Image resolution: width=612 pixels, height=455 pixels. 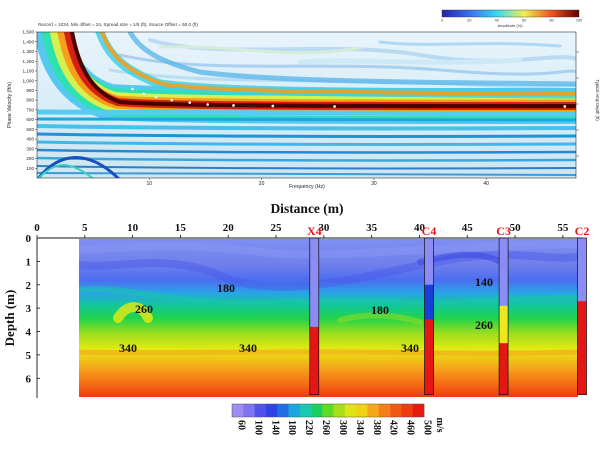 I want to click on distance-tick-label: 15, so click(x=181, y=228).